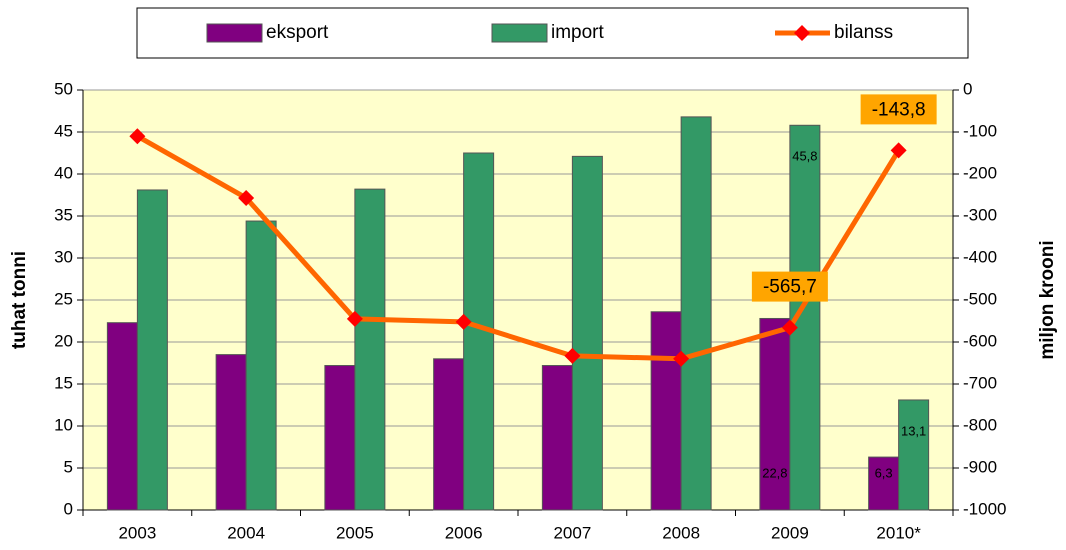 The width and height of the screenshot is (1066, 550). I want to click on x-tick-label: 2008, so click(681, 532).